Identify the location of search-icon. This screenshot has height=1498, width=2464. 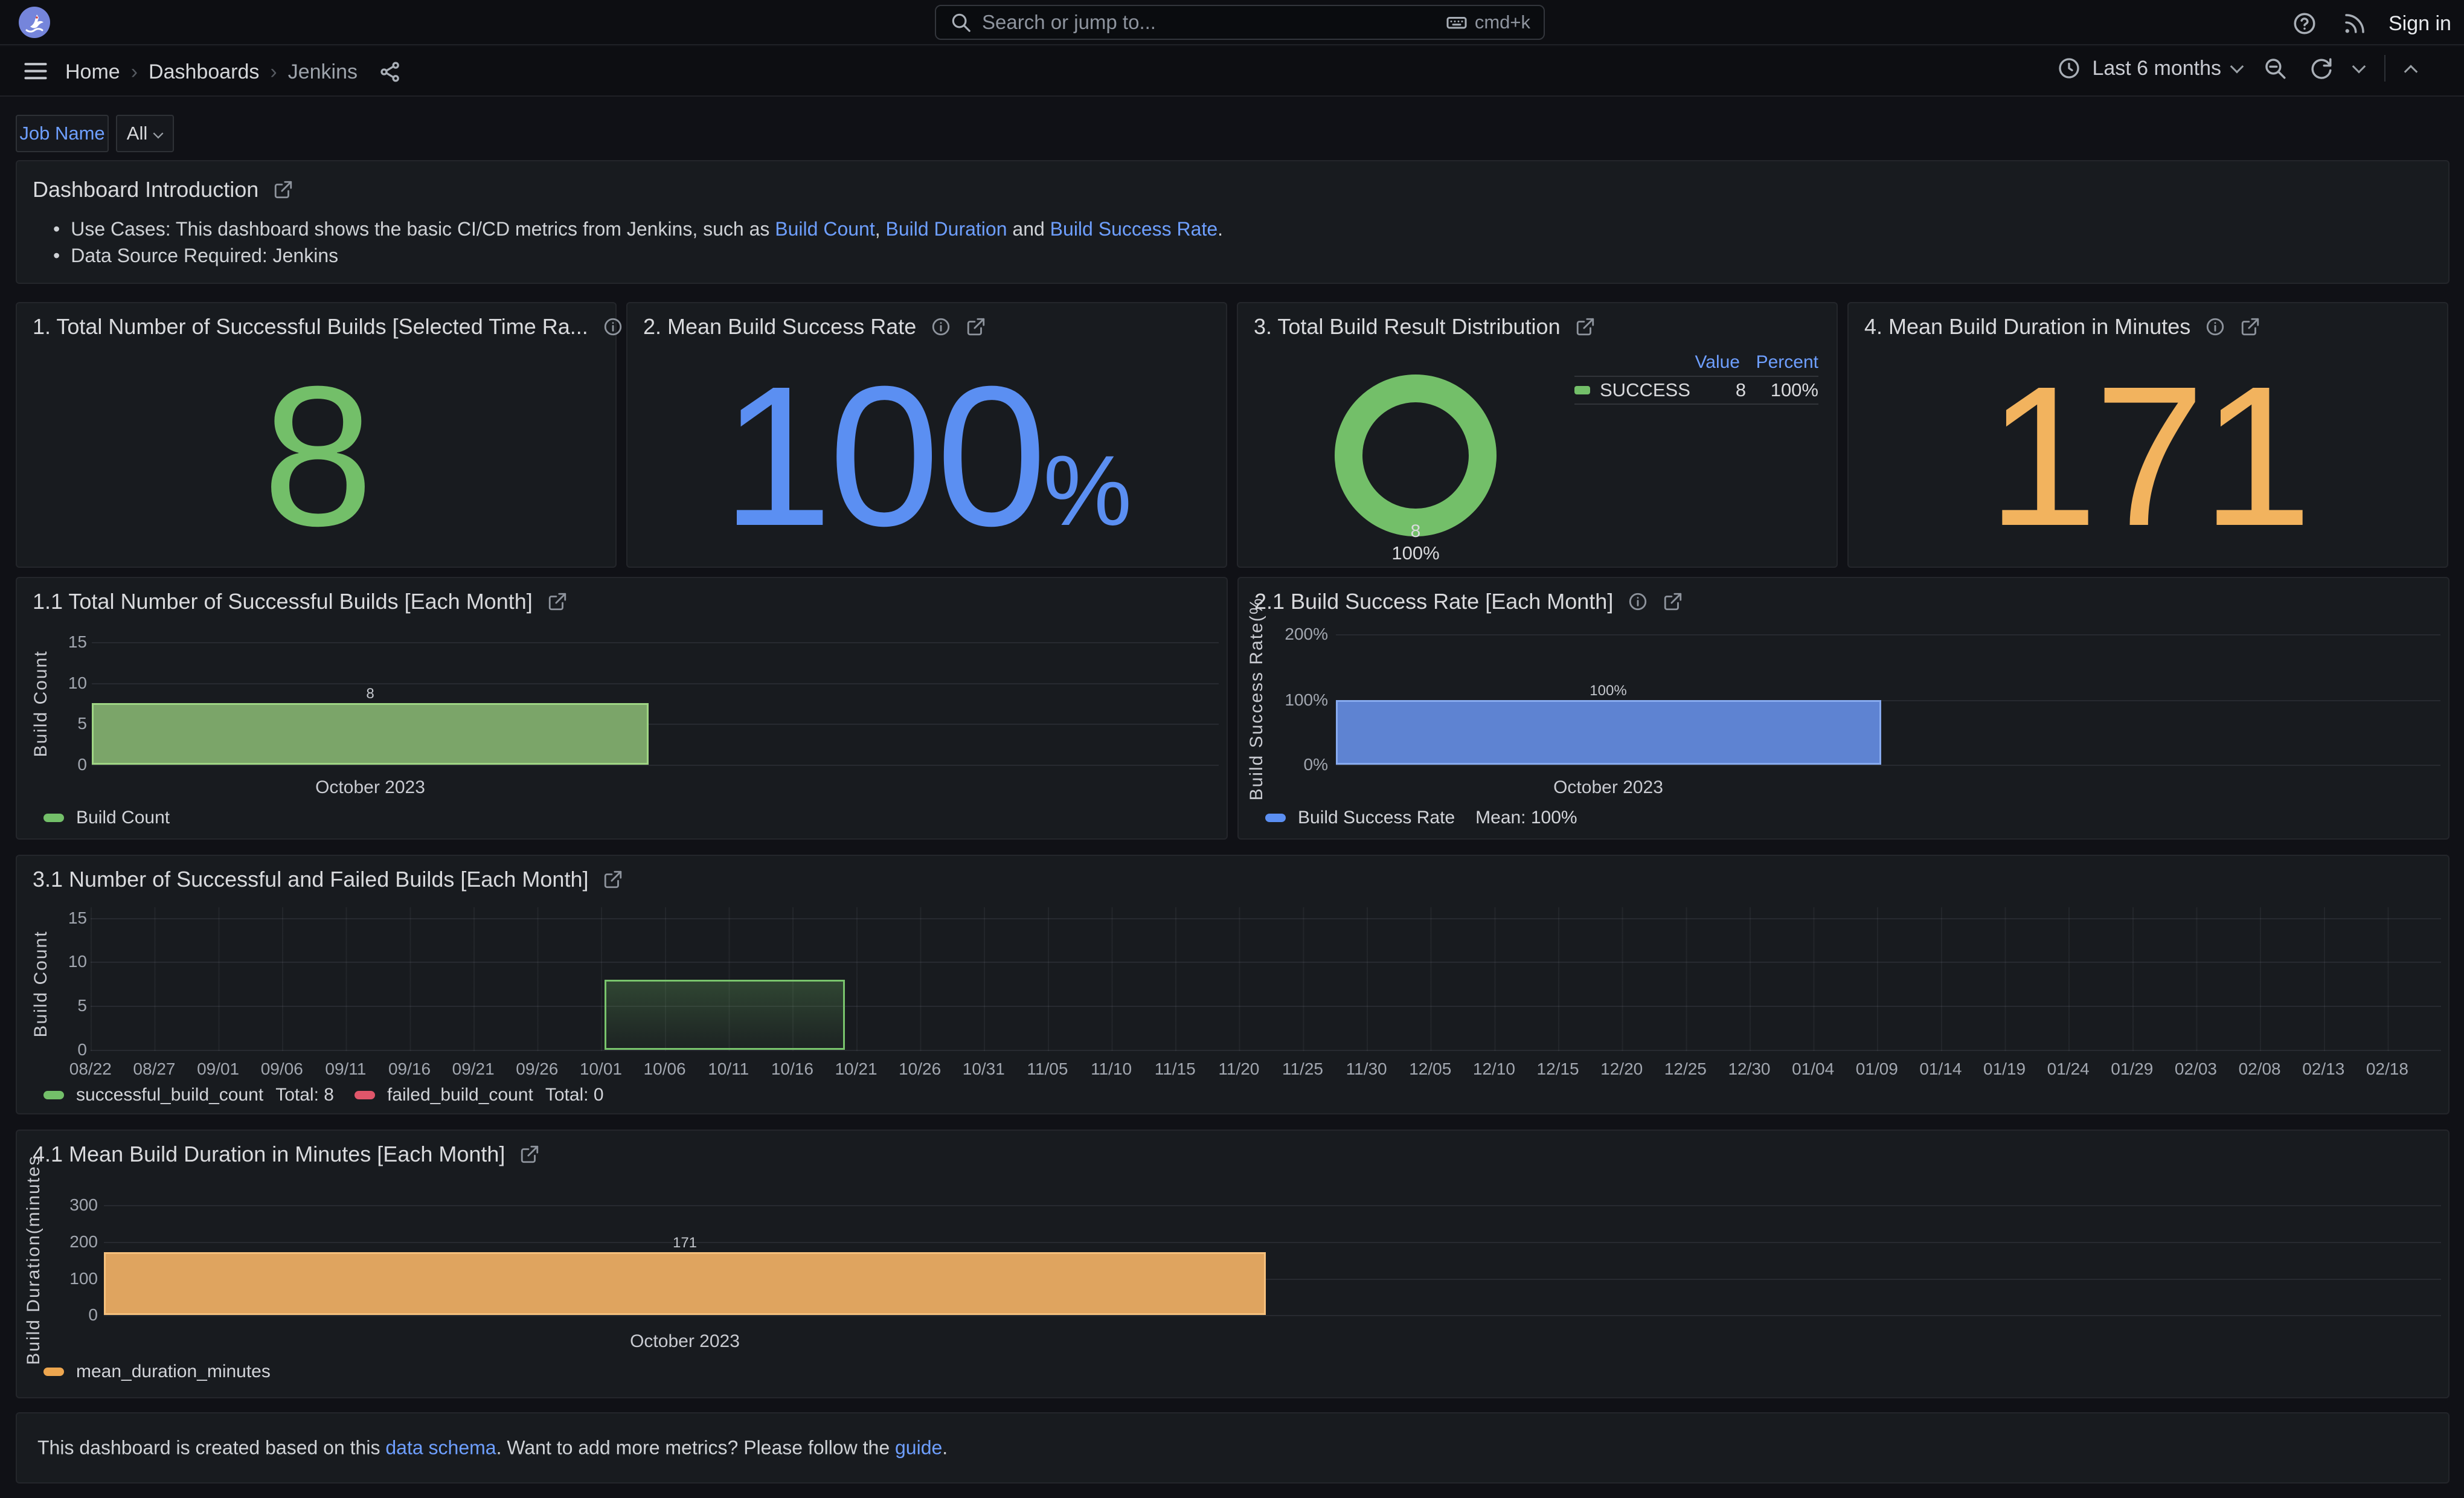
(960, 22).